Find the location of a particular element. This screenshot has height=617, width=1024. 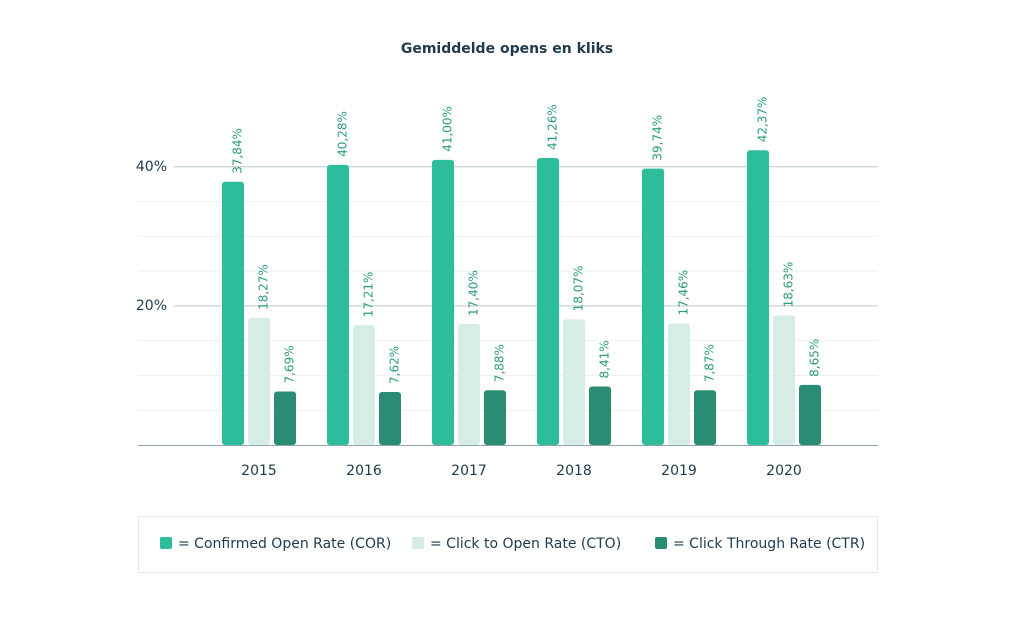

value-label: 41,26% is located at coordinates (553, 127).